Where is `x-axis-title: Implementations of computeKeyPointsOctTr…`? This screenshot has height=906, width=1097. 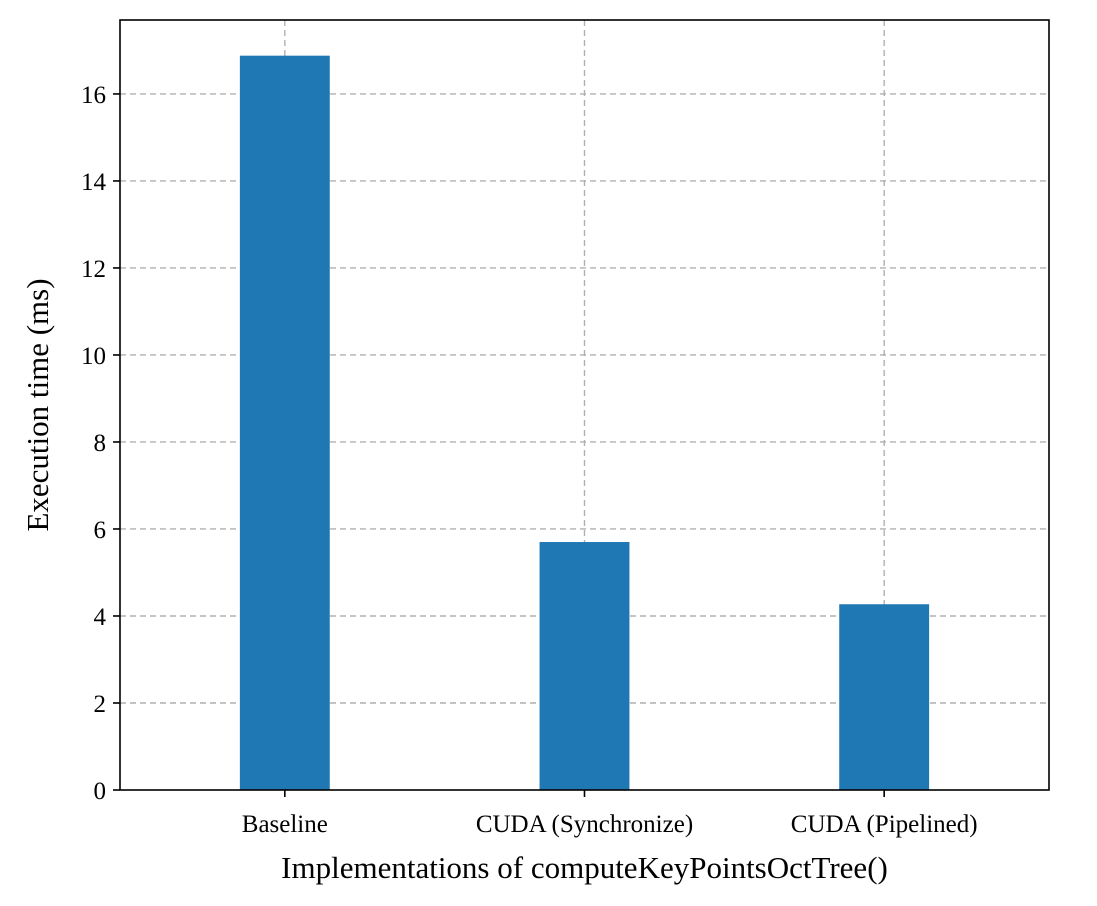
x-axis-title: Implementations of computeKeyPointsOctTr… is located at coordinates (584, 867).